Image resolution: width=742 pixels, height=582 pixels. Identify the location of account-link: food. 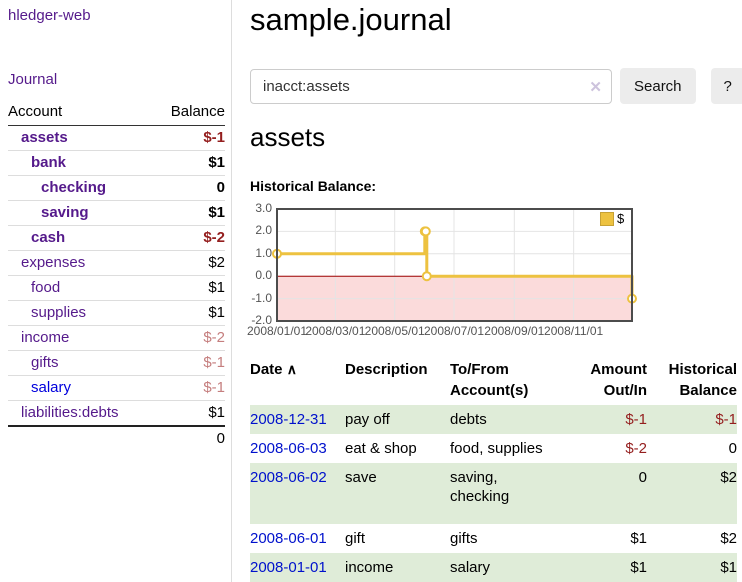
(46, 287).